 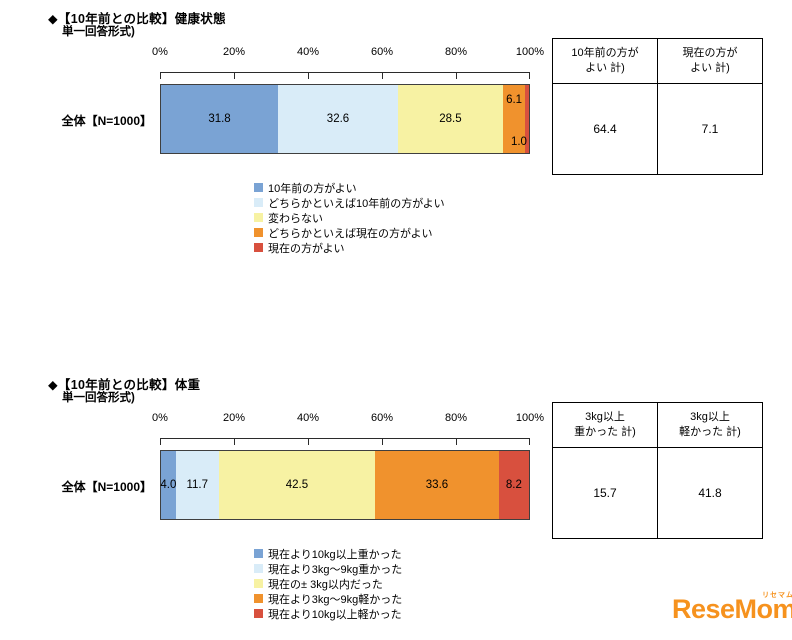 I want to click on legend-item: 現在の± 3kg以内だった, so click(x=328, y=583).